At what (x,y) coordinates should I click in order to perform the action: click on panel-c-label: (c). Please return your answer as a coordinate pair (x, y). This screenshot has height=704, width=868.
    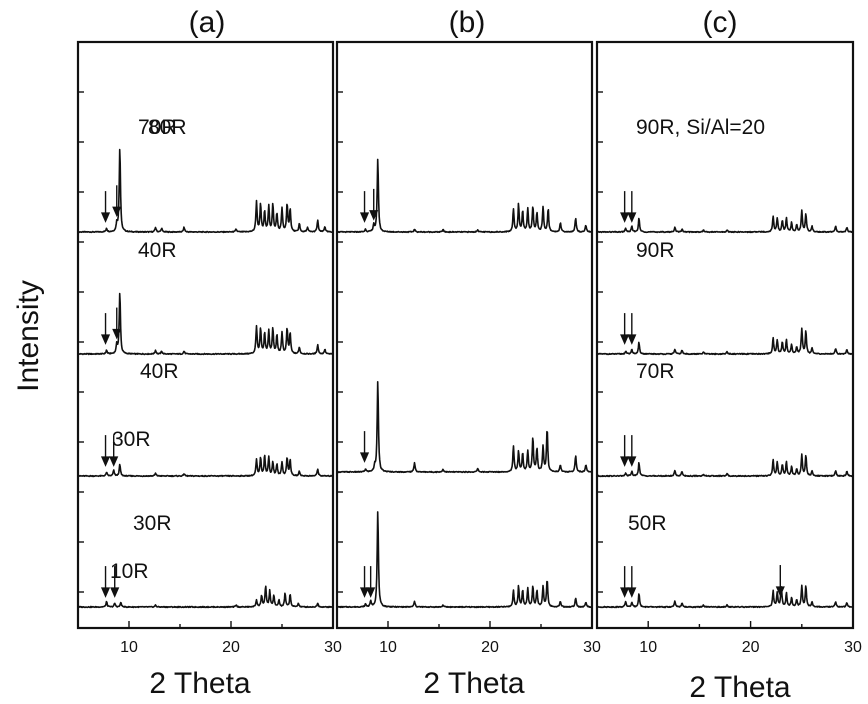
    Looking at the image, I should click on (720, 22).